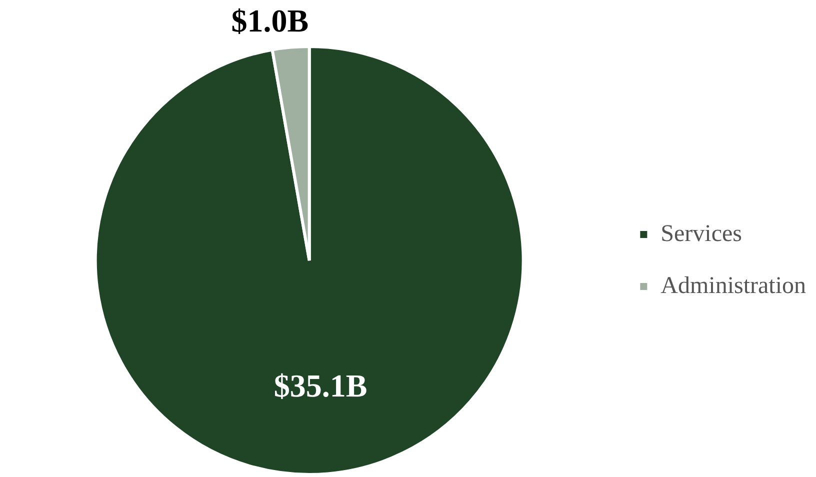 The width and height of the screenshot is (816, 477). What do you see at coordinates (321, 386) in the screenshot?
I see `data-label: $35.1B` at bounding box center [321, 386].